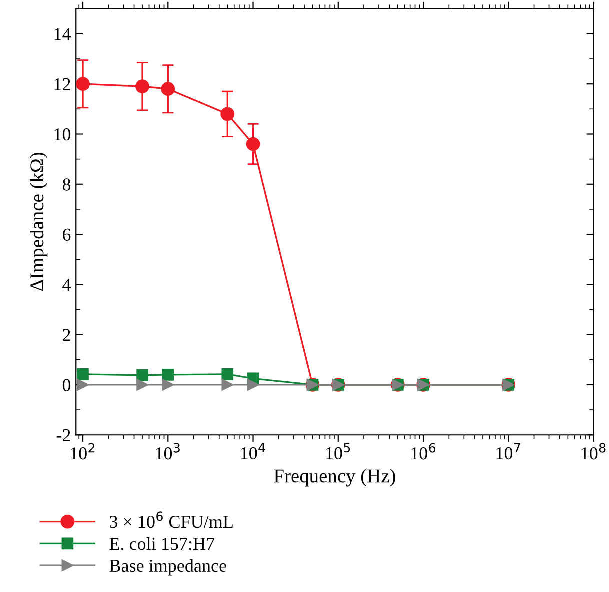  I want to click on y-tick-label: 12, so click(62, 84).